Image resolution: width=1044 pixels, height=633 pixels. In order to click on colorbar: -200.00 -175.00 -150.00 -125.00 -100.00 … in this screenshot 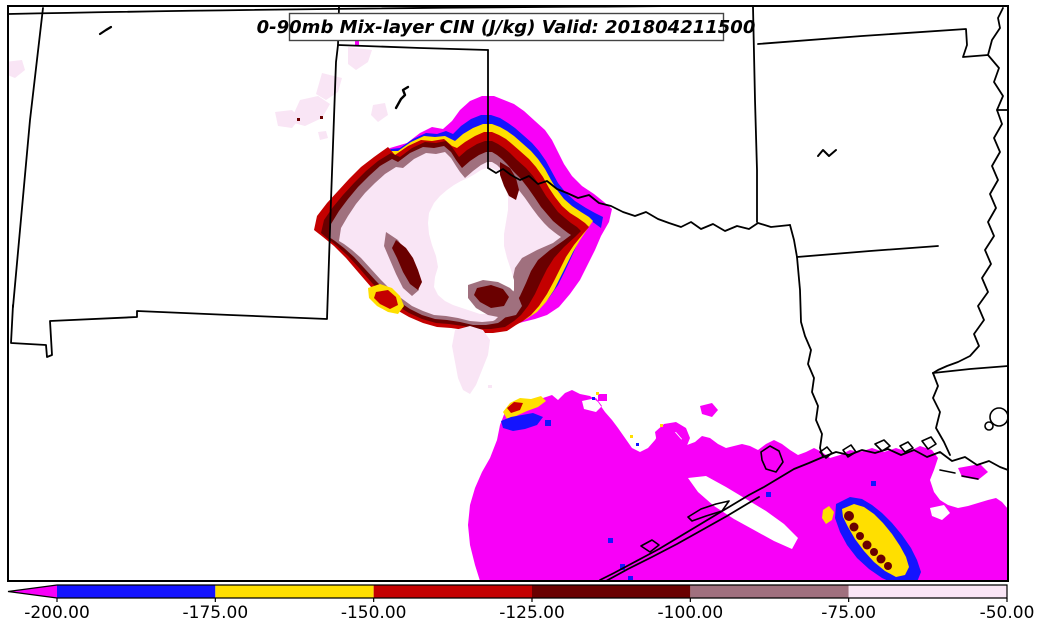, I will do `click(520, 603)`.